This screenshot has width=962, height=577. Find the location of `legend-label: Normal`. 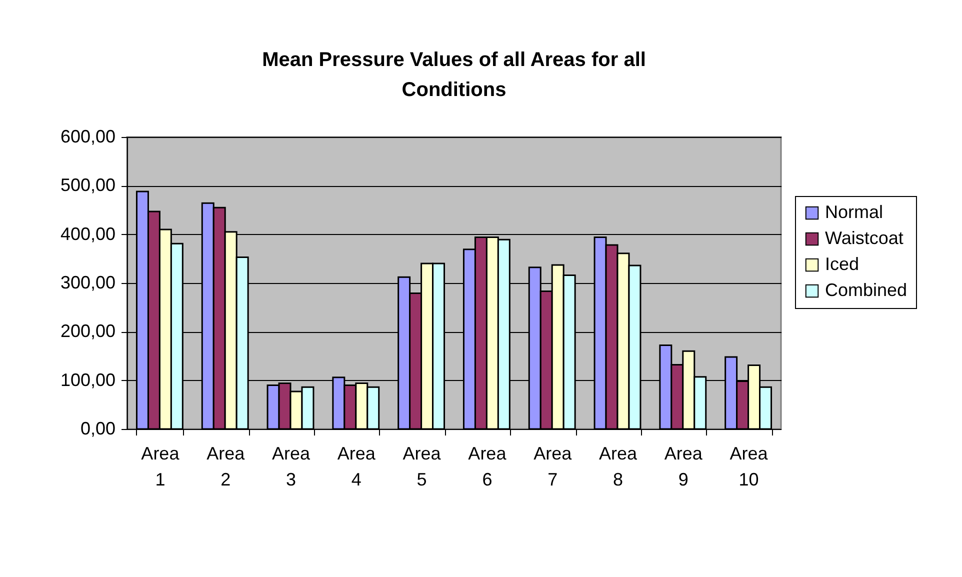

legend-label: Normal is located at coordinates (854, 212).